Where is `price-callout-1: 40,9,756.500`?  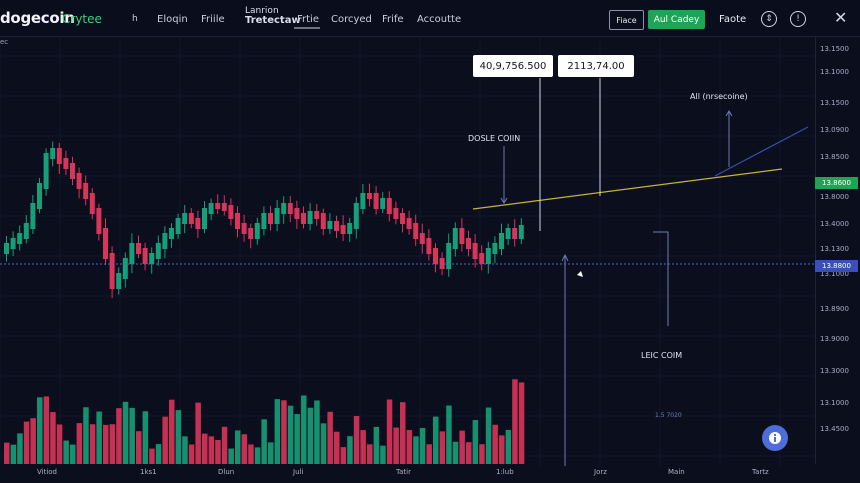 price-callout-1: 40,9,756.500 is located at coordinates (513, 66).